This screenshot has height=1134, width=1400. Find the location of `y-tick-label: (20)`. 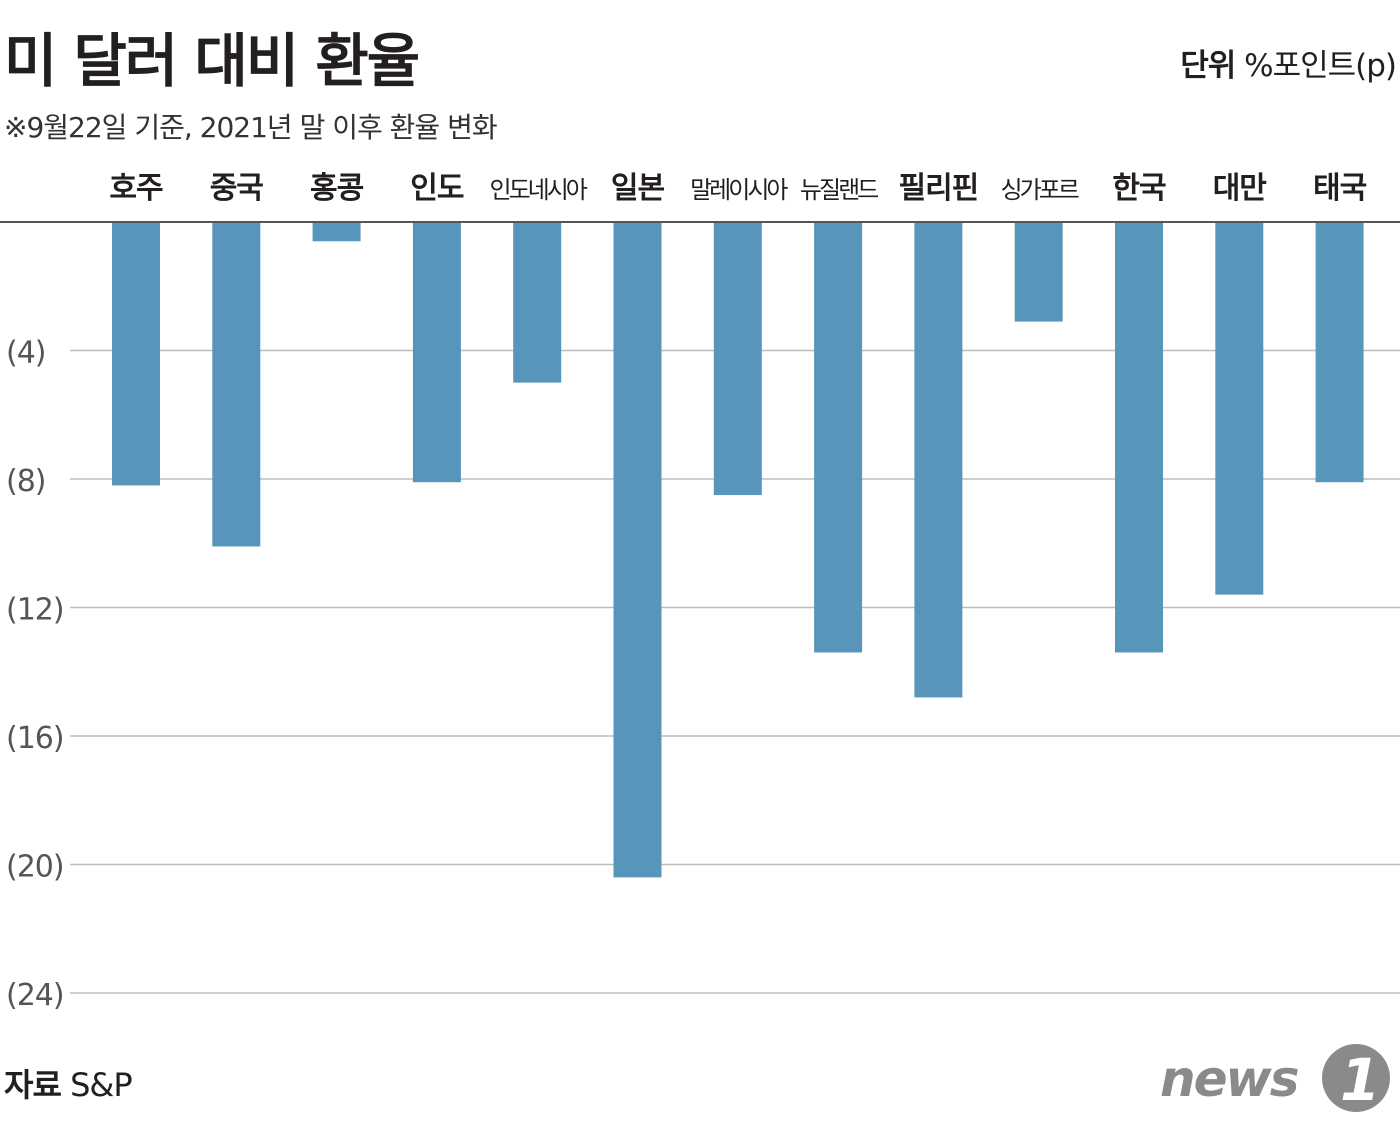

y-tick-label: (20) is located at coordinates (35, 867).